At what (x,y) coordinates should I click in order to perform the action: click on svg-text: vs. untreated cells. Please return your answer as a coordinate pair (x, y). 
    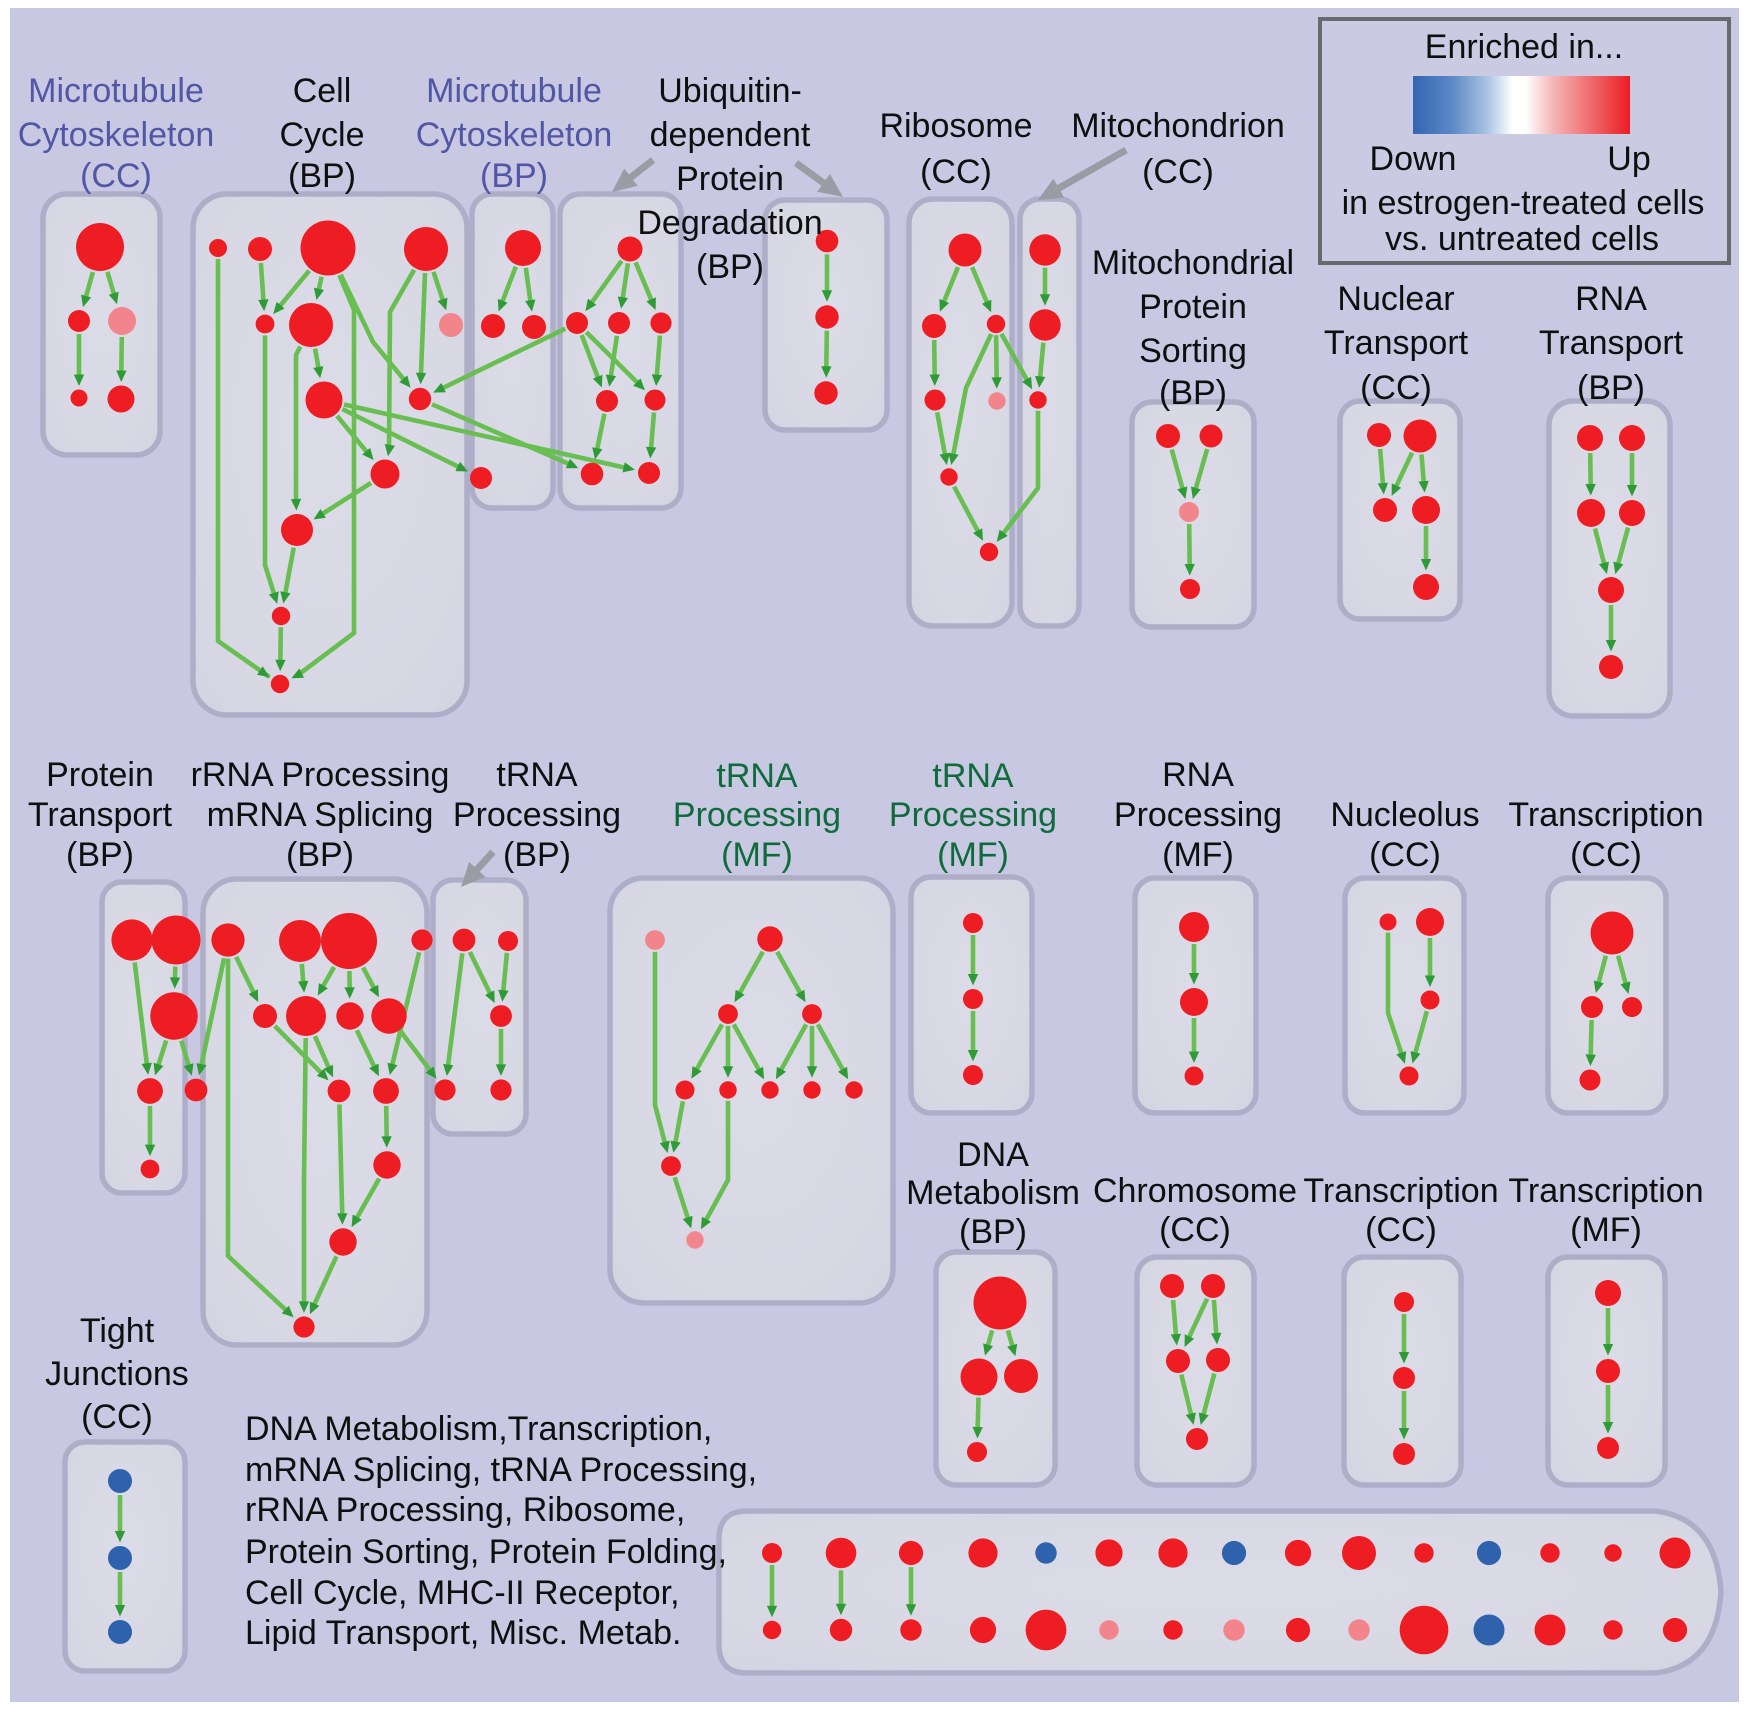
    Looking at the image, I should click on (1522, 239).